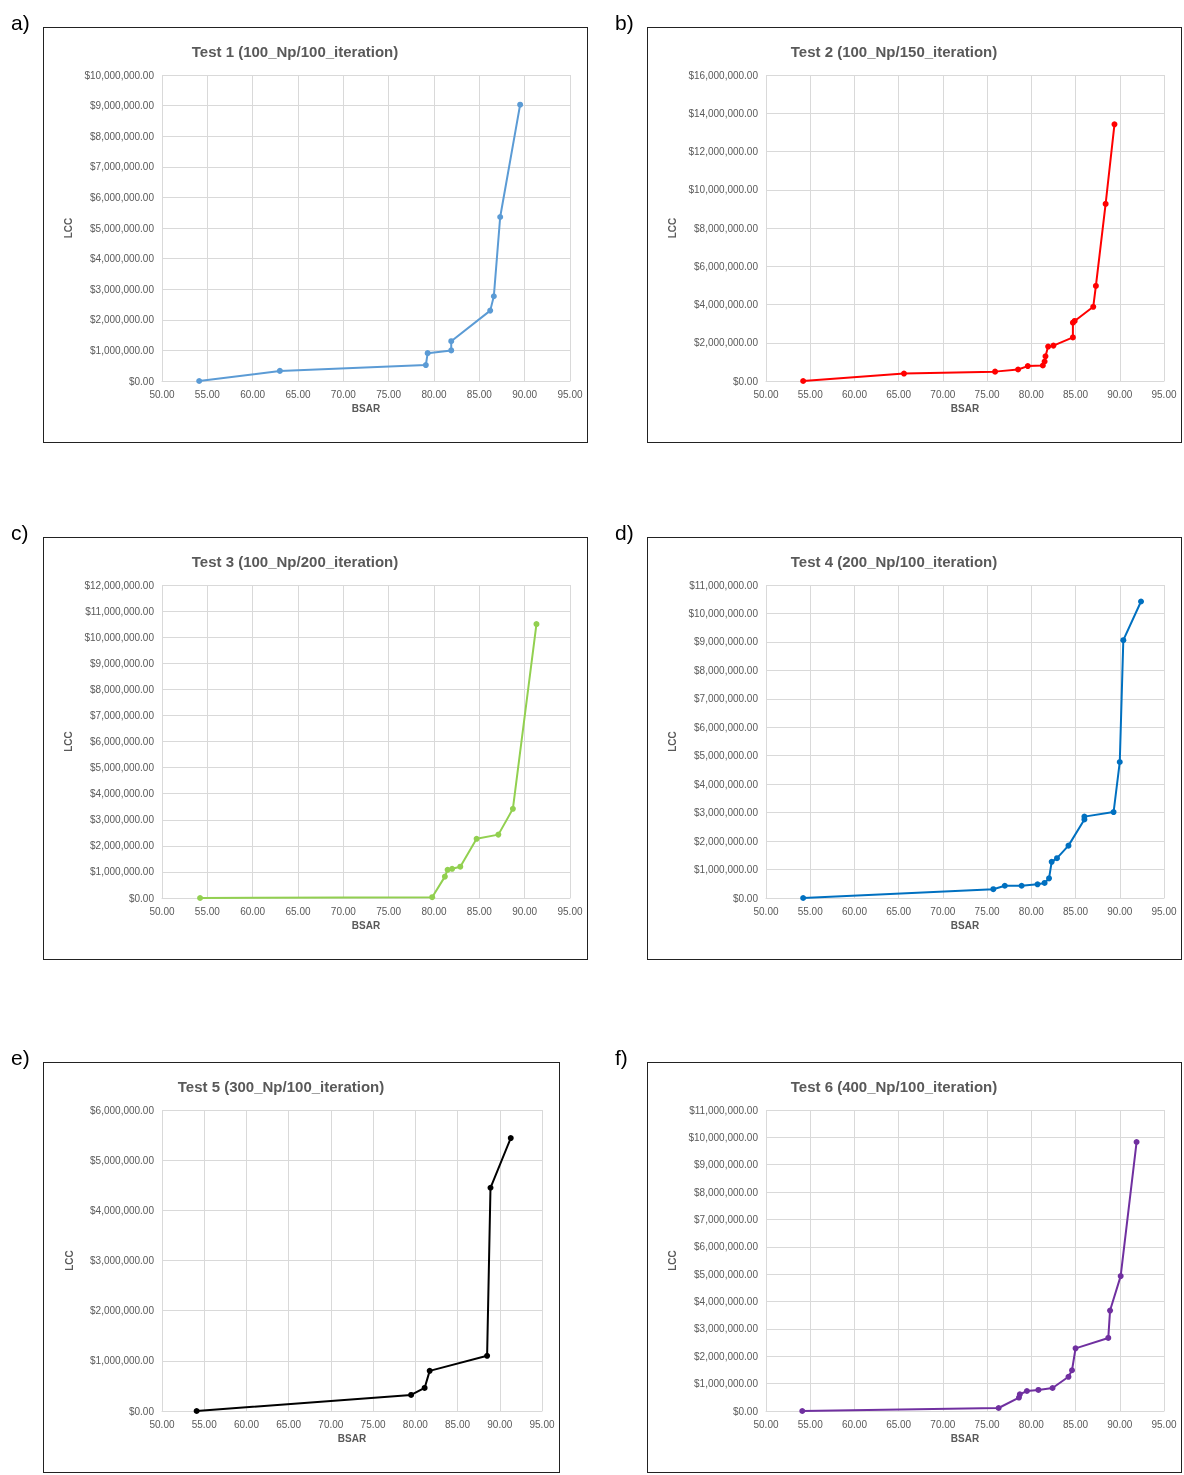 This screenshot has height=1475, width=1184. What do you see at coordinates (894, 51) in the screenshot?
I see `chart-title: Test 2 (100_Np/150_iteration)` at bounding box center [894, 51].